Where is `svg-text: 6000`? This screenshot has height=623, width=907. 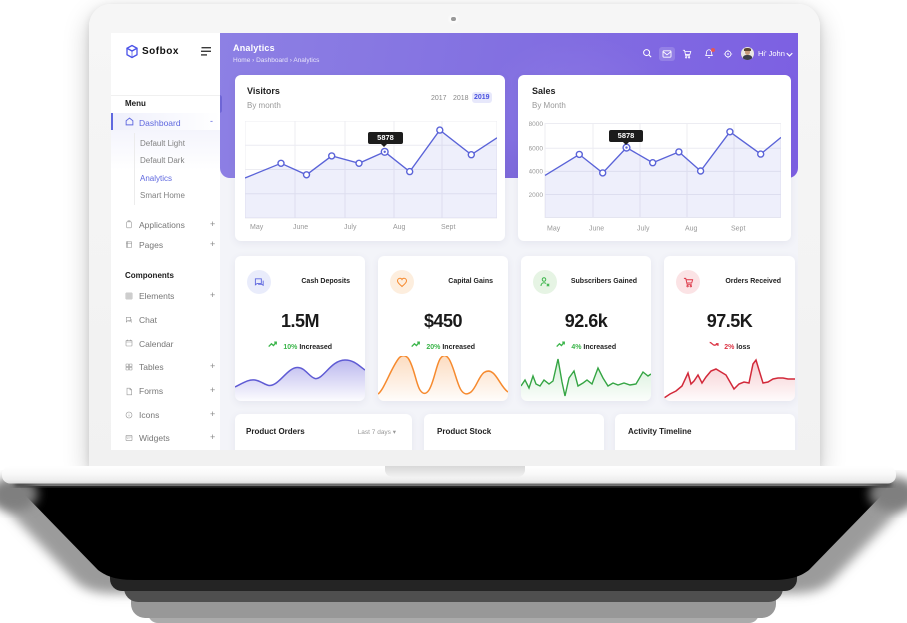 svg-text: 6000 is located at coordinates (536, 149).